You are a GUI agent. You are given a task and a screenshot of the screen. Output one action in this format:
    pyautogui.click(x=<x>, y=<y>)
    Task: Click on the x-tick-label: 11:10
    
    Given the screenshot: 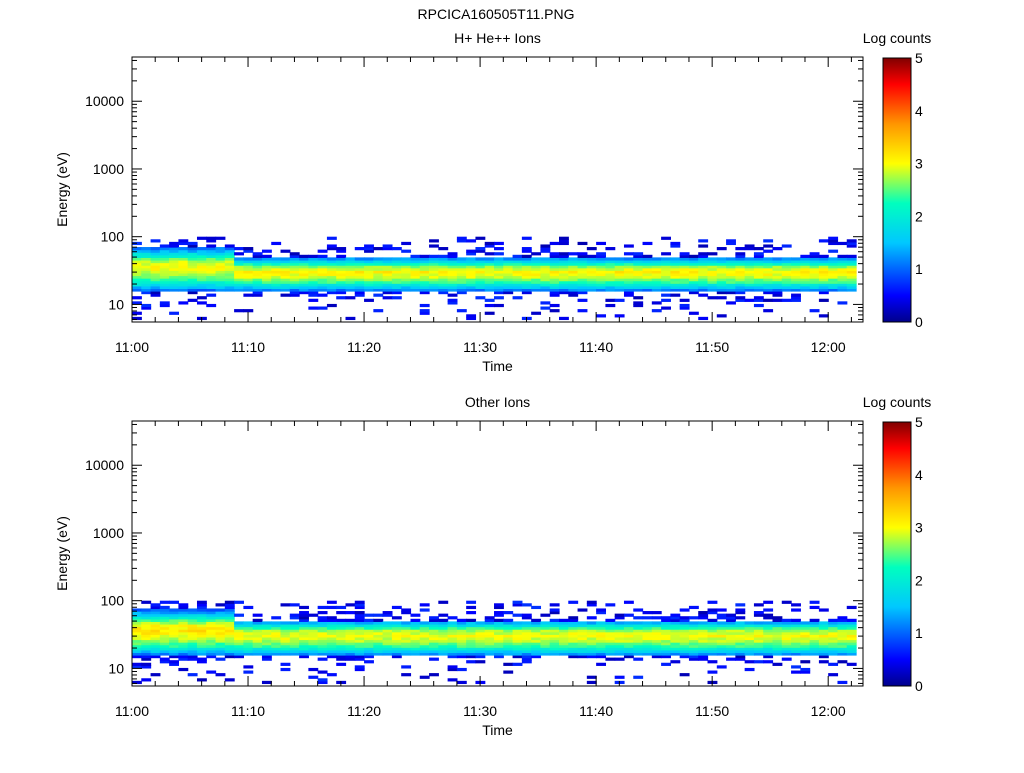 What is the action you would take?
    pyautogui.click(x=248, y=347)
    